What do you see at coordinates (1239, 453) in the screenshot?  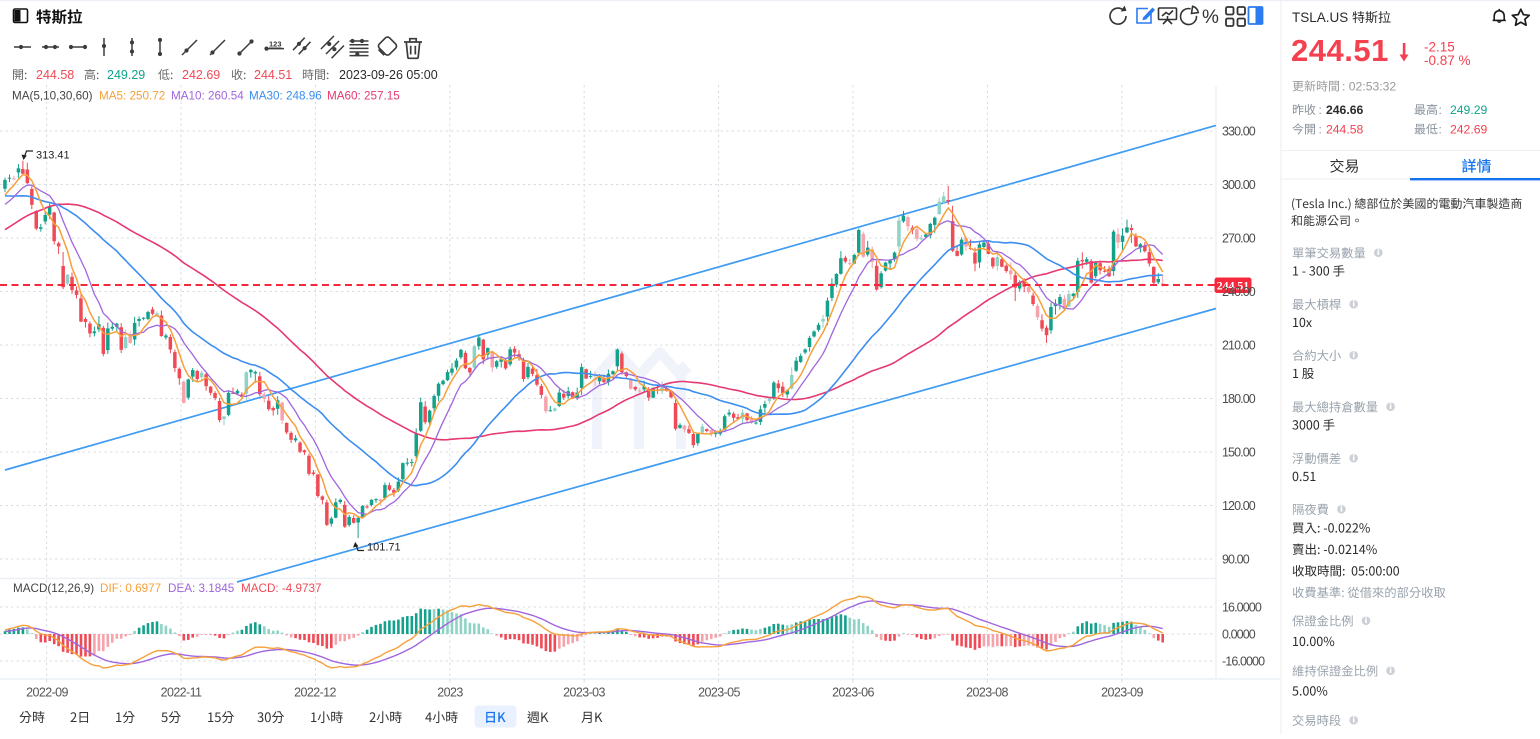 I see `svg-text: 150.00` at bounding box center [1239, 453].